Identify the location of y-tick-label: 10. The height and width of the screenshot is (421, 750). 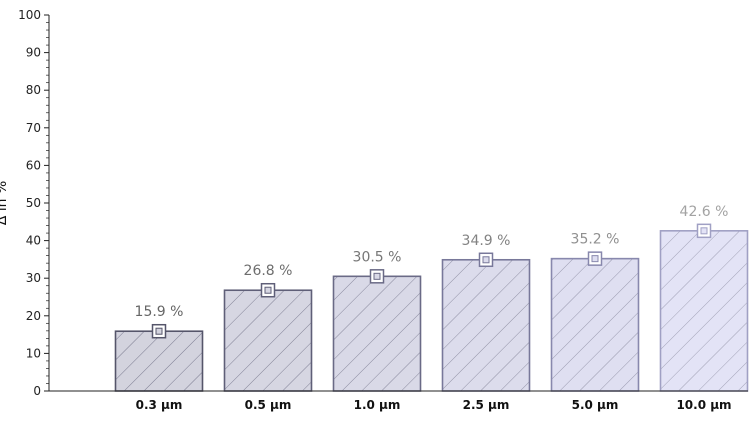
(33, 353).